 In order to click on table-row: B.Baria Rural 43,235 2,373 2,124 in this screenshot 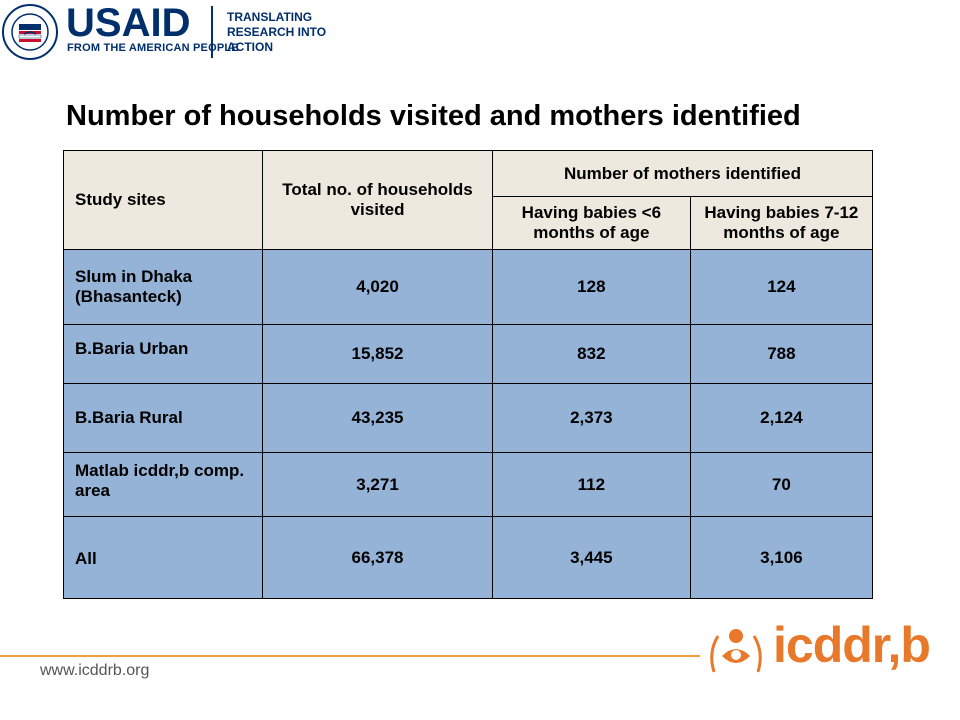, I will do `click(468, 418)`.